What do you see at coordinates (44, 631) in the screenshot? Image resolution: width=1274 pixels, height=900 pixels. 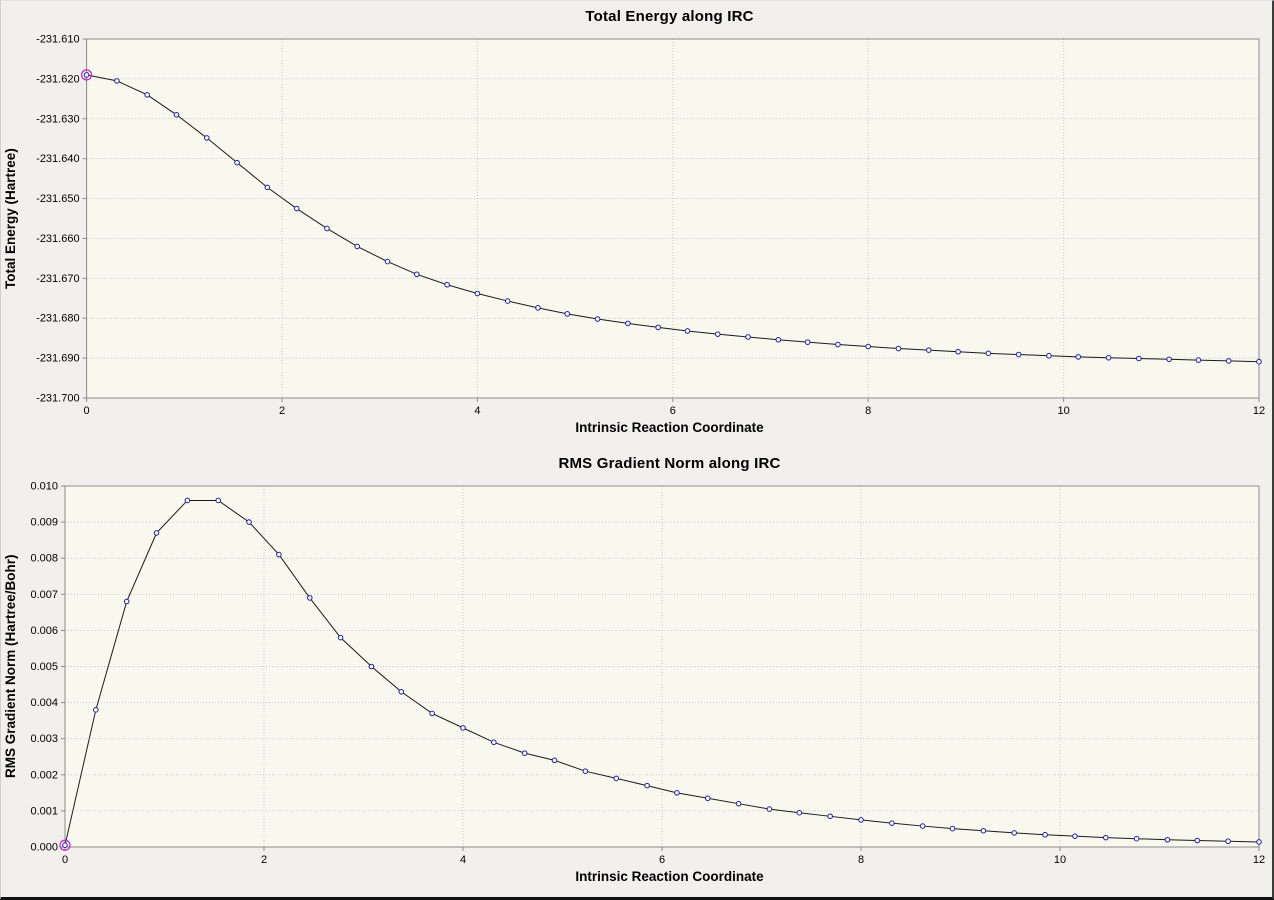 I see `svg-text: 0.006` at bounding box center [44, 631].